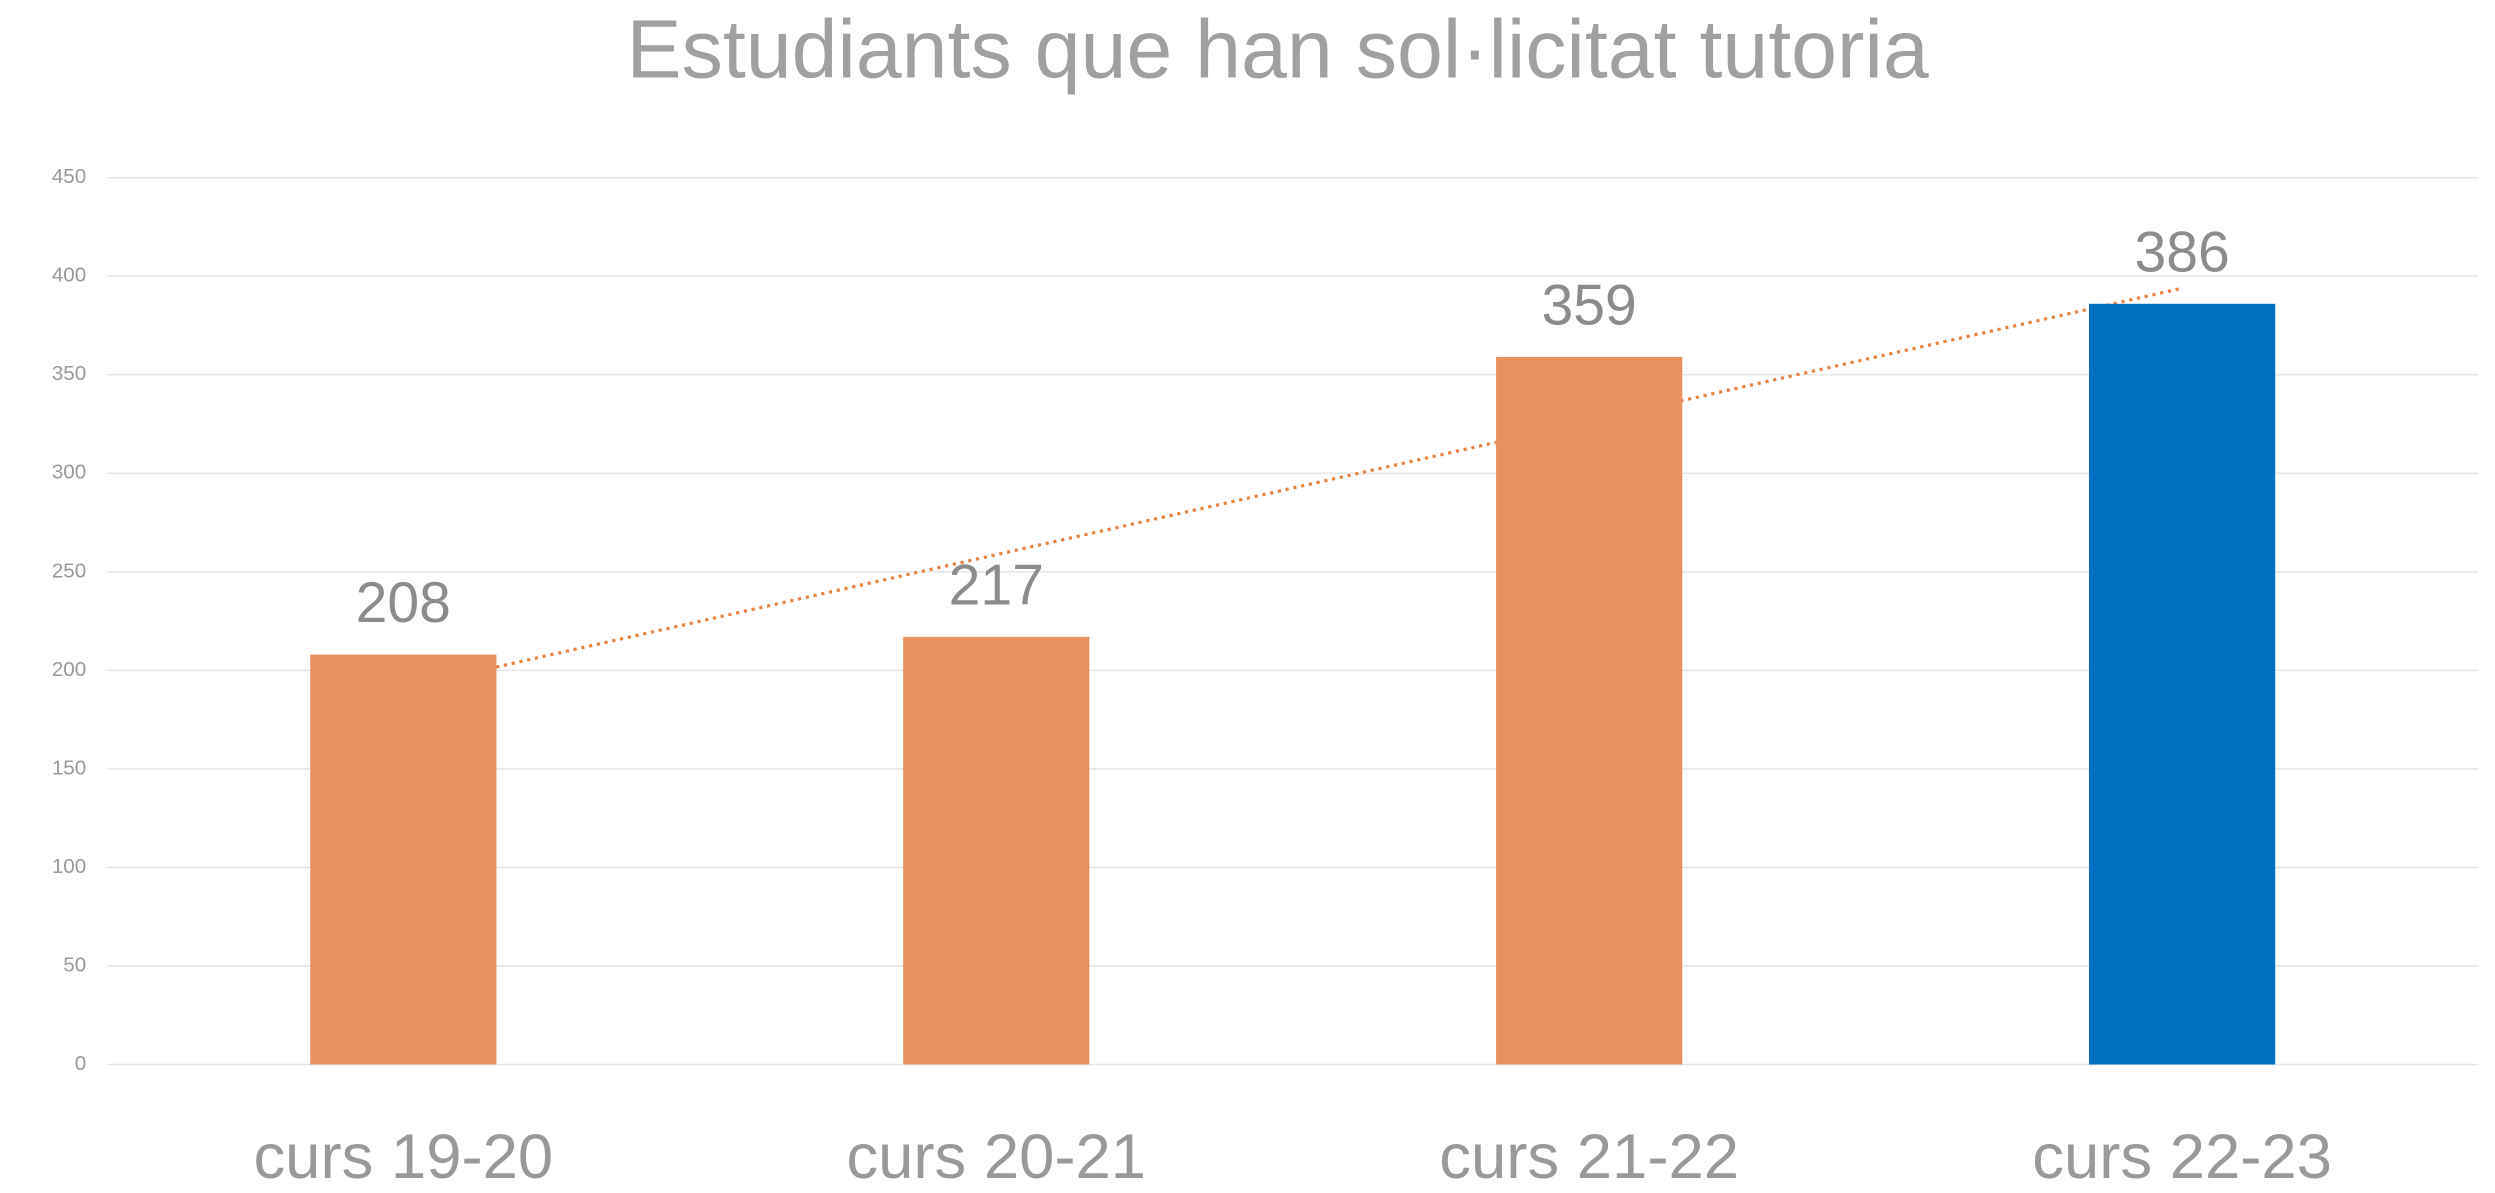  I want to click on y-tick-label: 400, so click(69, 275).